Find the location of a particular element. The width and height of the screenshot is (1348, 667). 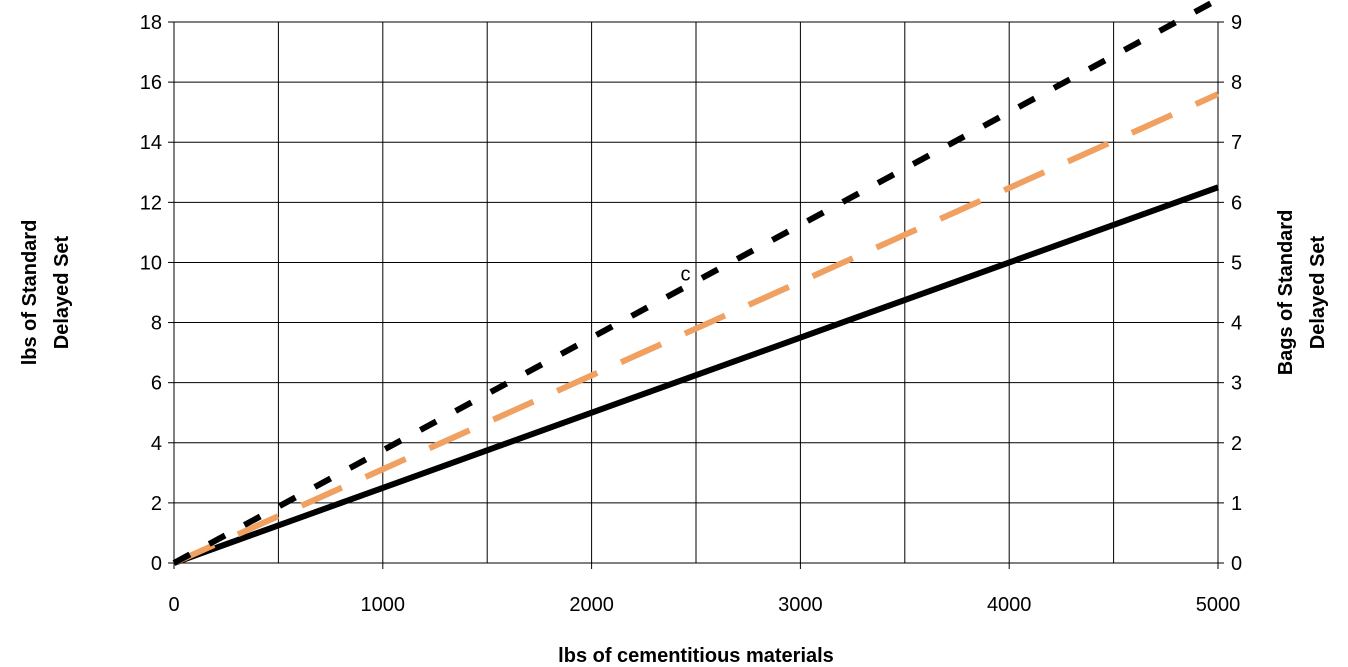

annotations: c is located at coordinates (686, 274).